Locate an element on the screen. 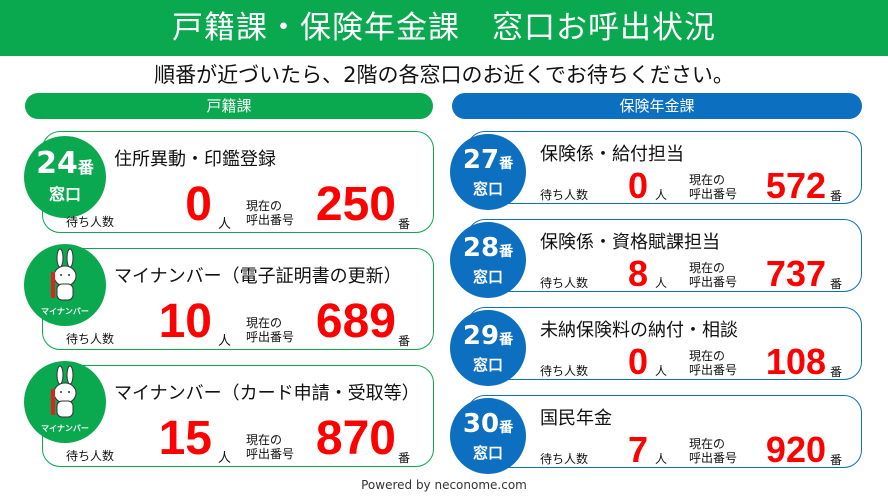  waiting-count: 10 is located at coordinates (185, 321).